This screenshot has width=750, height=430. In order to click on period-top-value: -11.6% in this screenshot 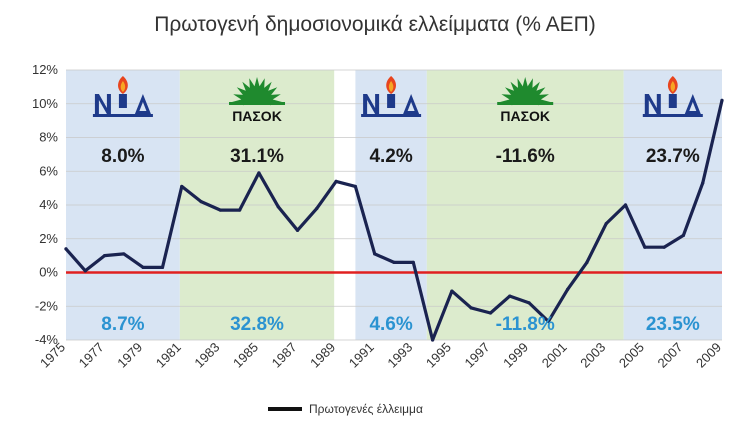, I will do `click(525, 156)`.